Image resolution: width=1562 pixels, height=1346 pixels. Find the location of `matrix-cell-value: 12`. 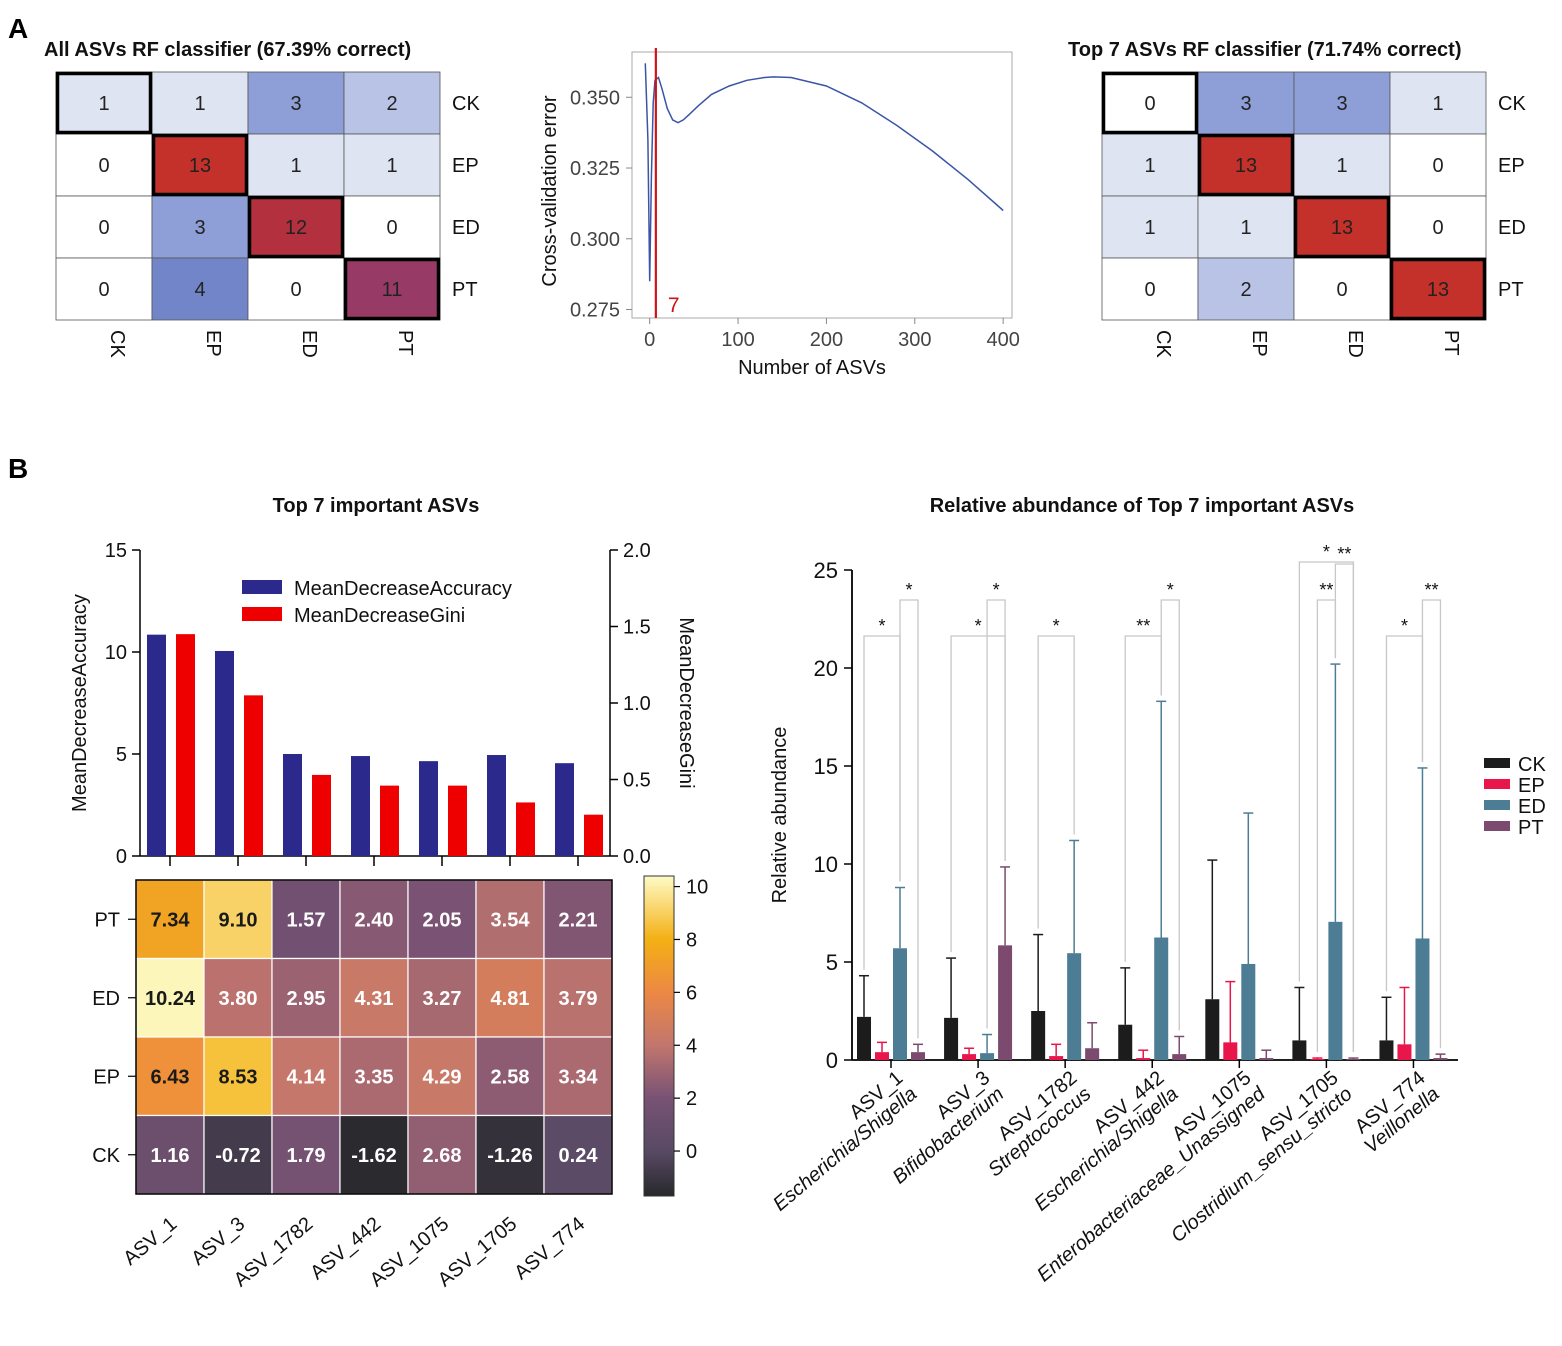

matrix-cell-value: 12 is located at coordinates (296, 228).